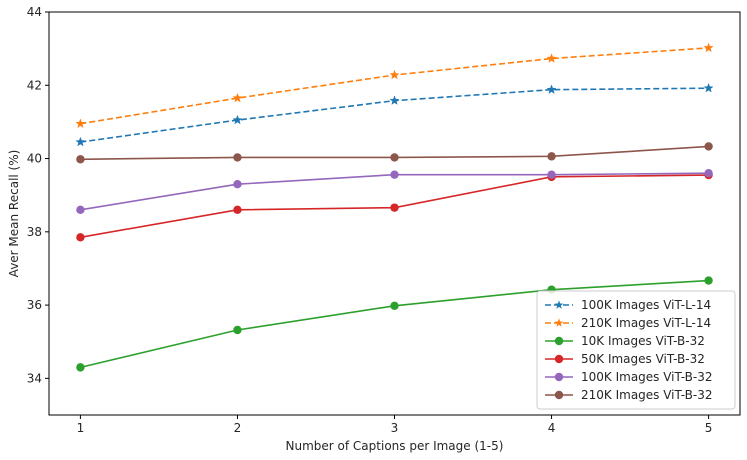 This screenshot has width=747, height=460. What do you see at coordinates (34, 159) in the screenshot?
I see `y-tick-label: 40` at bounding box center [34, 159].